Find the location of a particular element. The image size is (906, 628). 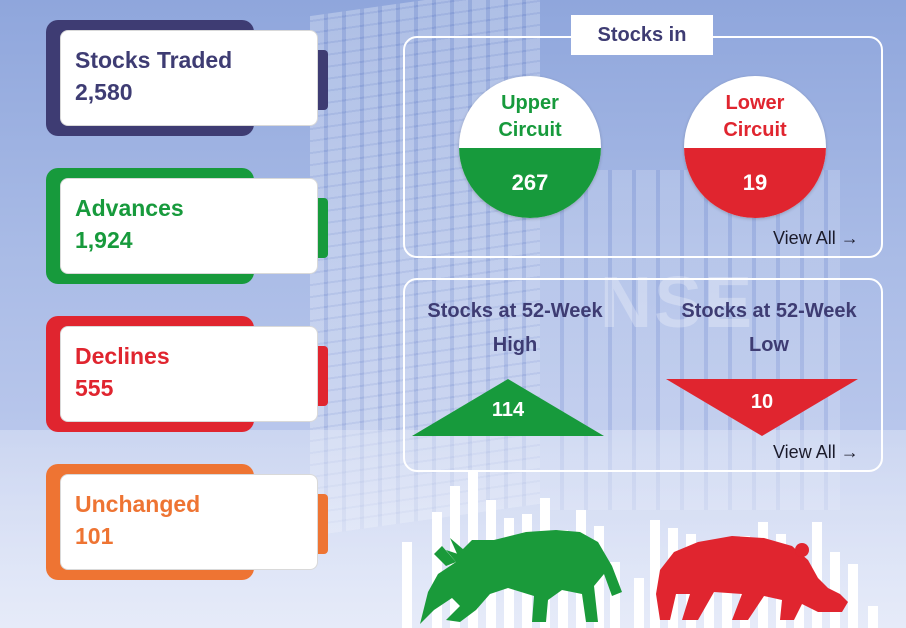

week52-view-all-link: View All → is located at coordinates (816, 452).